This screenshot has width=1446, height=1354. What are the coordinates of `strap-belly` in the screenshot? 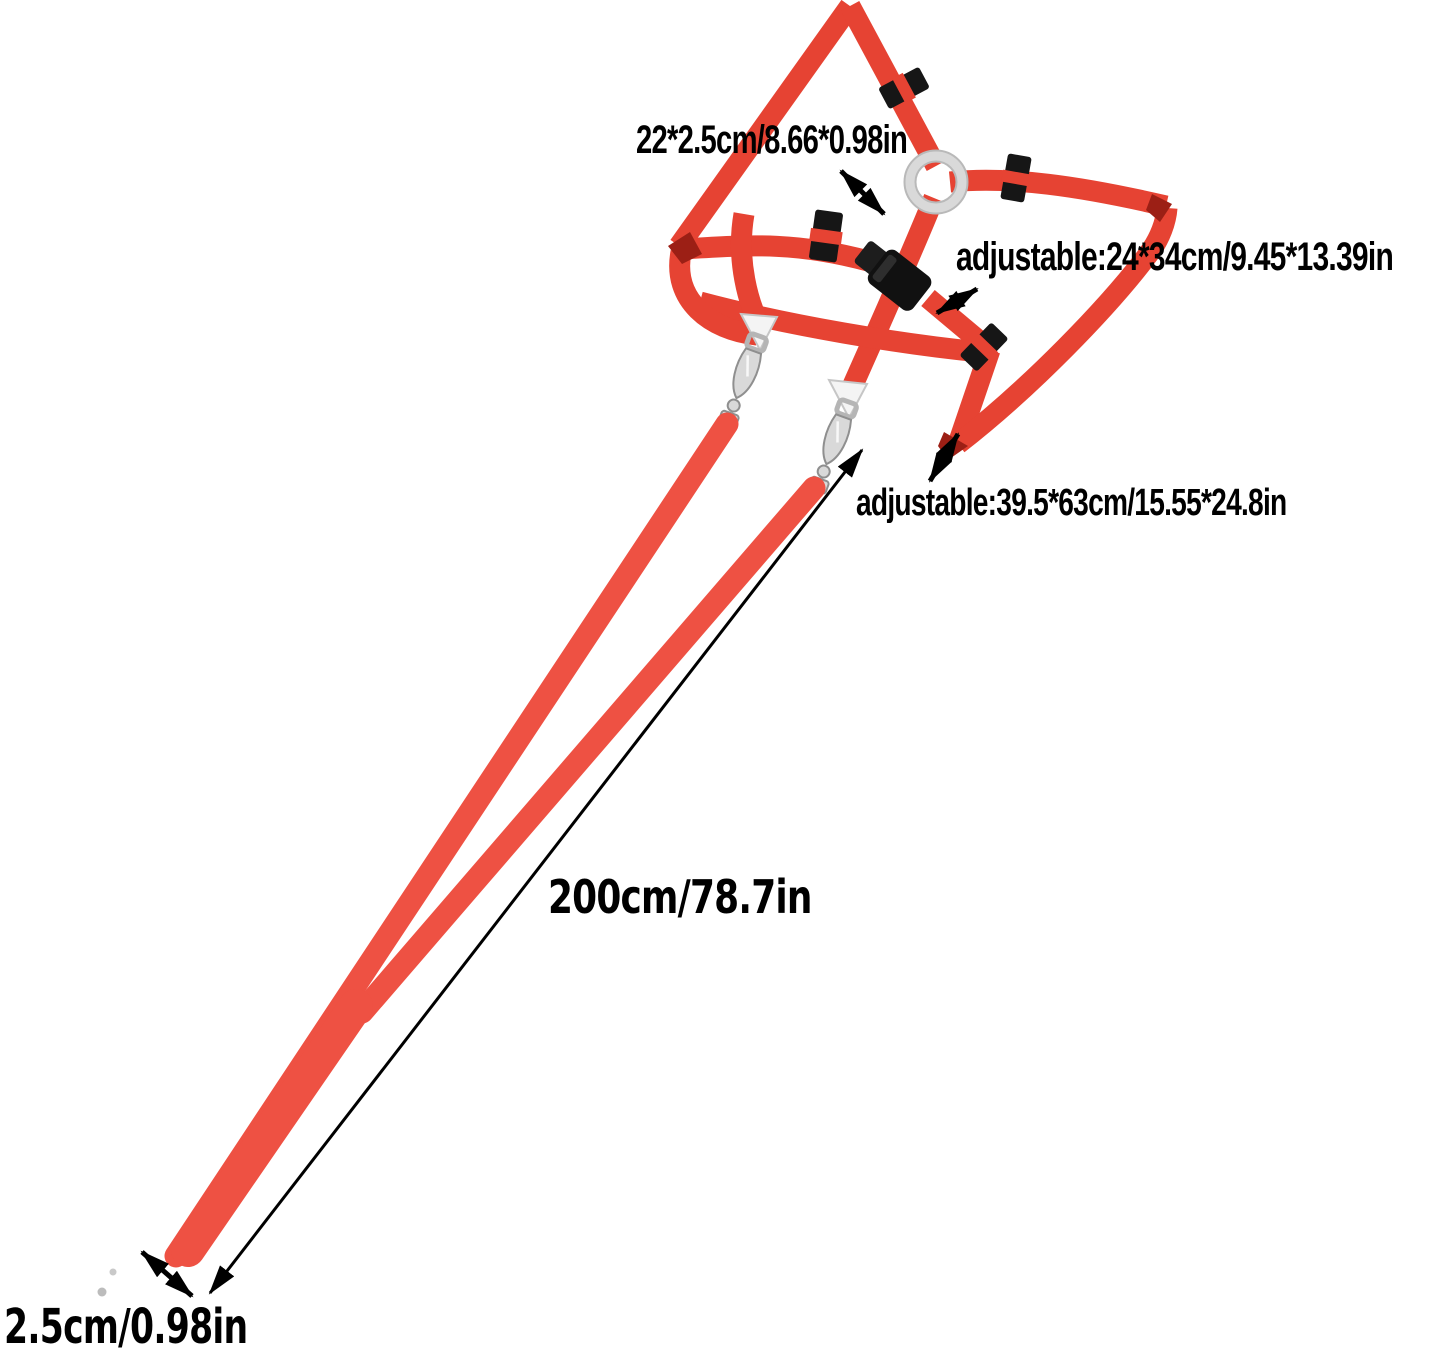 It's located at (839, 327).